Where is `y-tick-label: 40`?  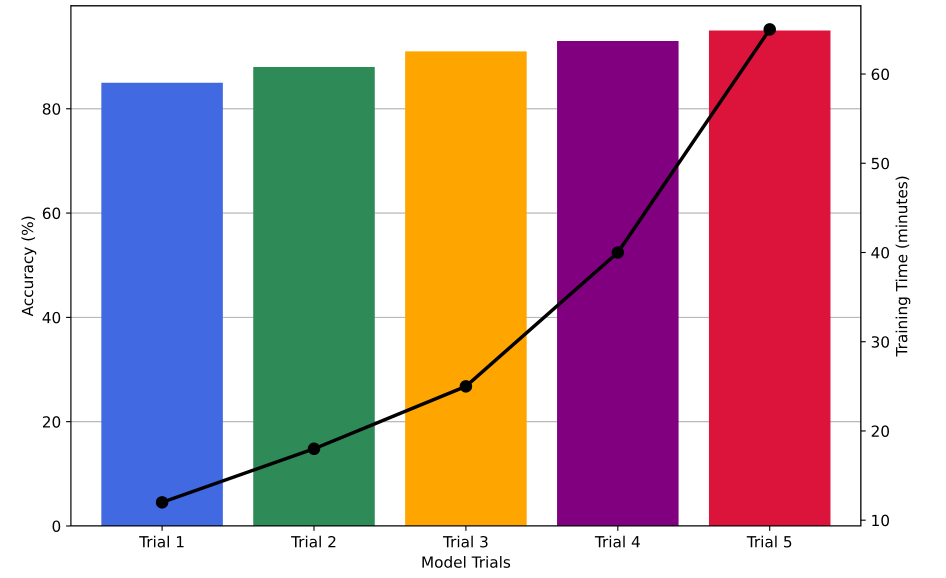 y-tick-label: 40 is located at coordinates (51, 318).